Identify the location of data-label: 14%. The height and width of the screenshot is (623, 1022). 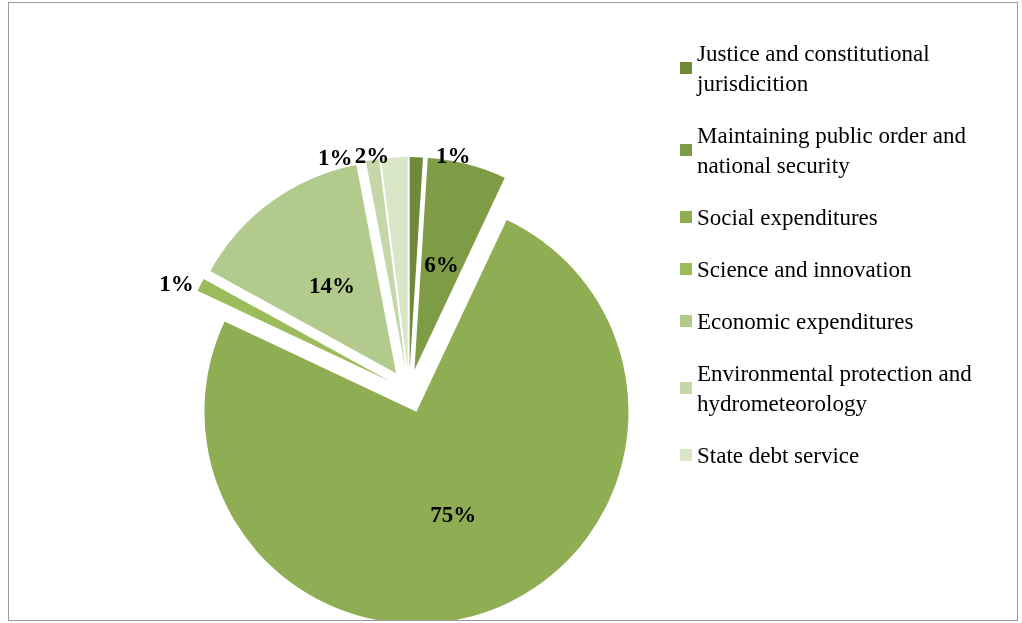
(332, 285).